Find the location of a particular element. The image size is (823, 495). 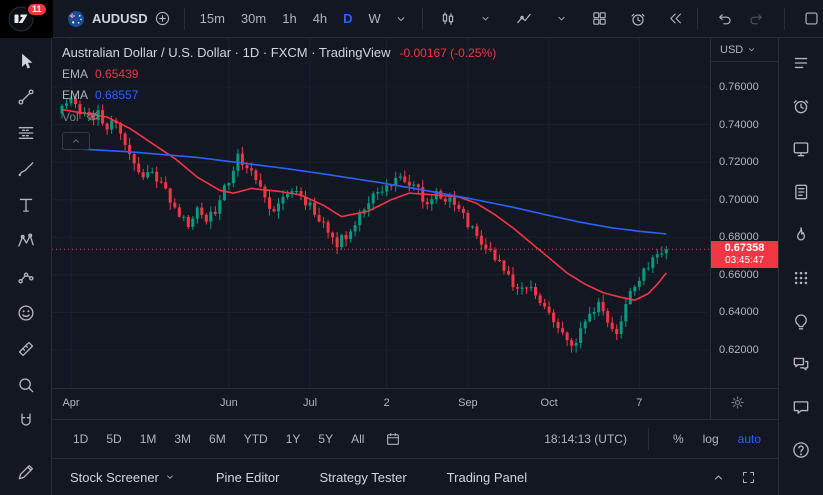

tool-measure-icon is located at coordinates (26, 349).